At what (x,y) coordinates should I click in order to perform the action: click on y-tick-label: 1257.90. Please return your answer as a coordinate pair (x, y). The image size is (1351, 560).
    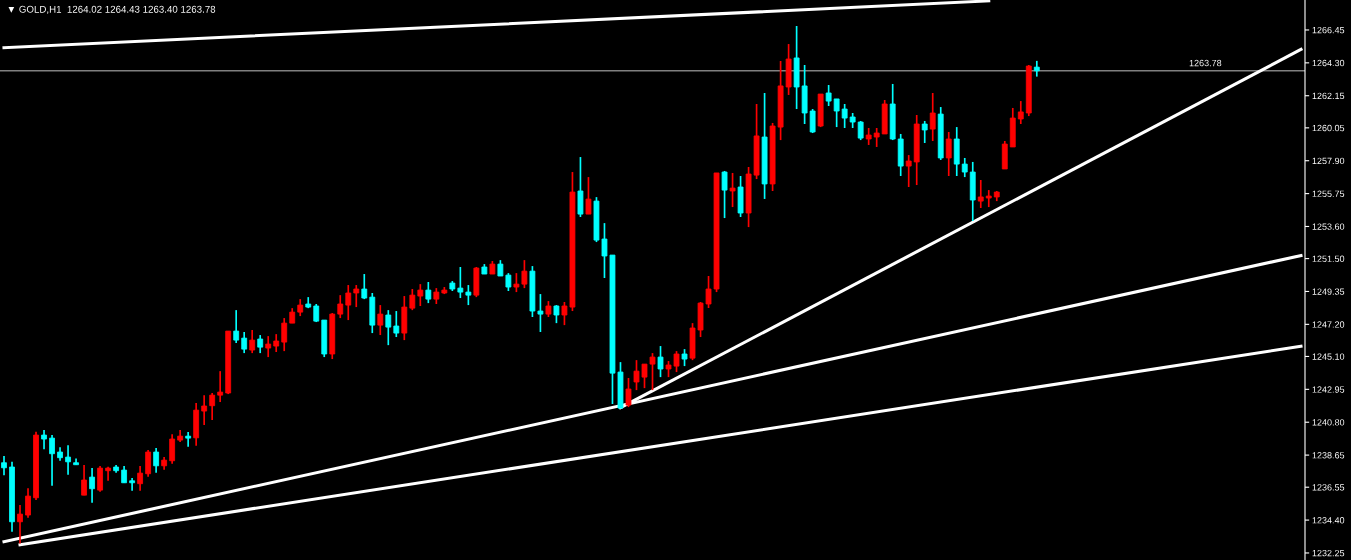
    Looking at the image, I should click on (1328, 161).